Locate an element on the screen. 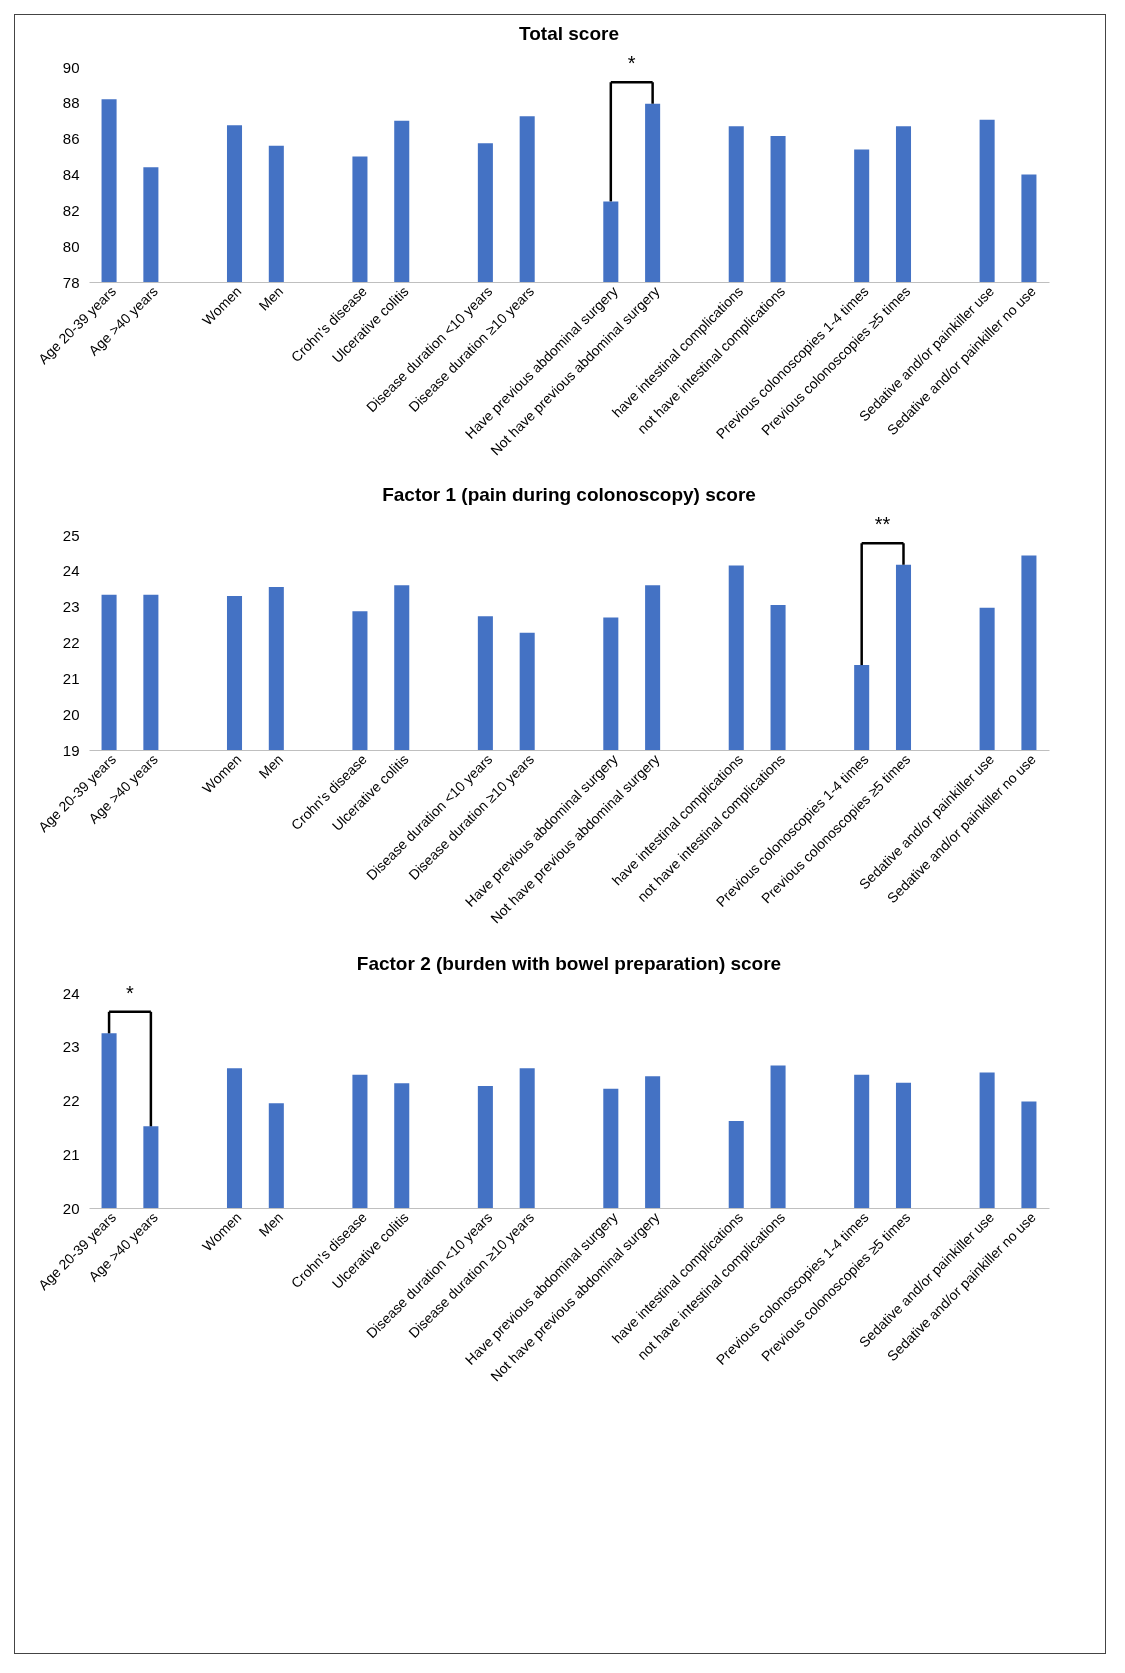  y-tick-label: 82 is located at coordinates (71, 210).